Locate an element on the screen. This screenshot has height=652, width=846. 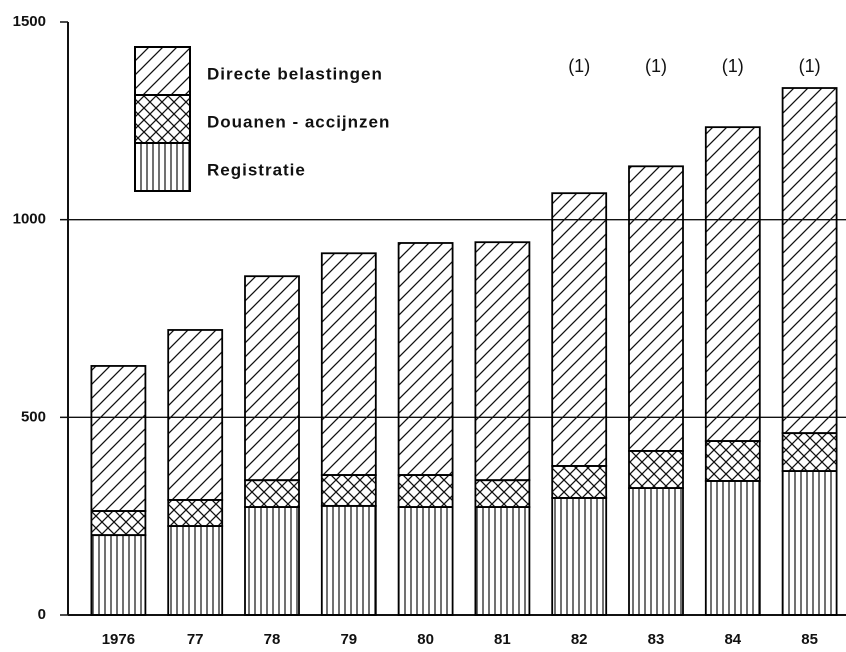
legend-label: Douanen - accijnzen is located at coordinates (298, 121).